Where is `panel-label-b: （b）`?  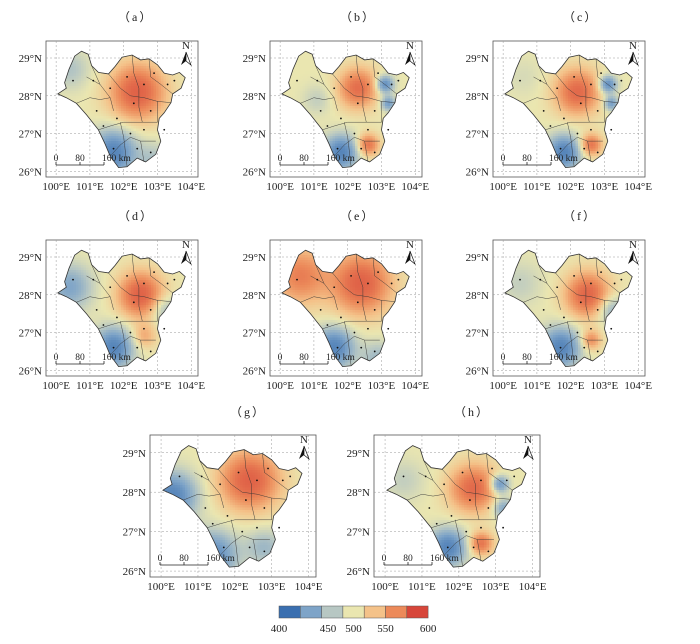 panel-label-b: （b） is located at coordinates (358, 16).